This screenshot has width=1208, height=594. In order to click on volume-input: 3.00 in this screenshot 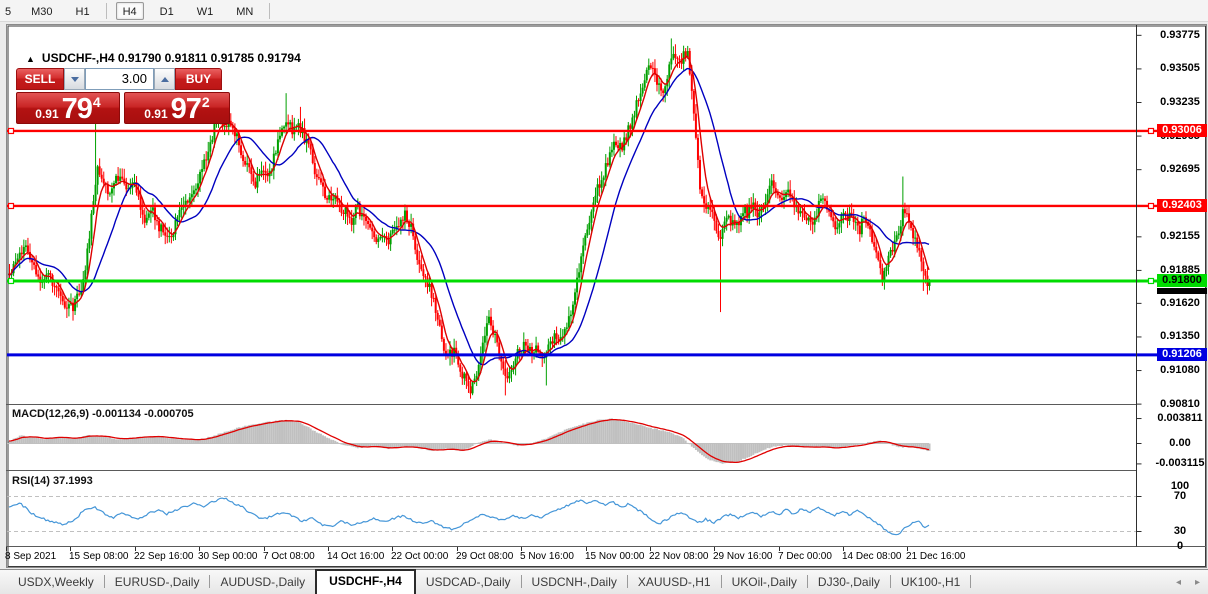, I will do `click(119, 79)`.